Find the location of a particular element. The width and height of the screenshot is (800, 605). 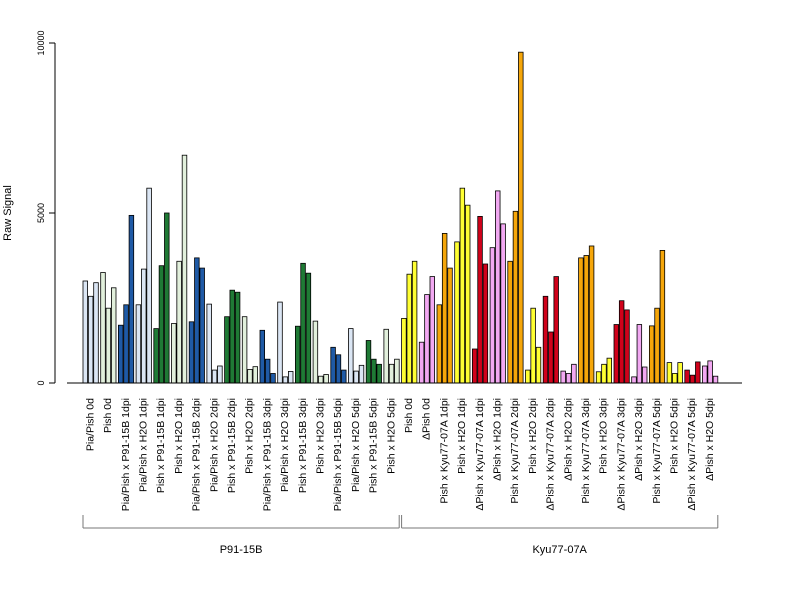

x-tick-label: ΔPish x H2O 1dpi is located at coordinates (498, 439).